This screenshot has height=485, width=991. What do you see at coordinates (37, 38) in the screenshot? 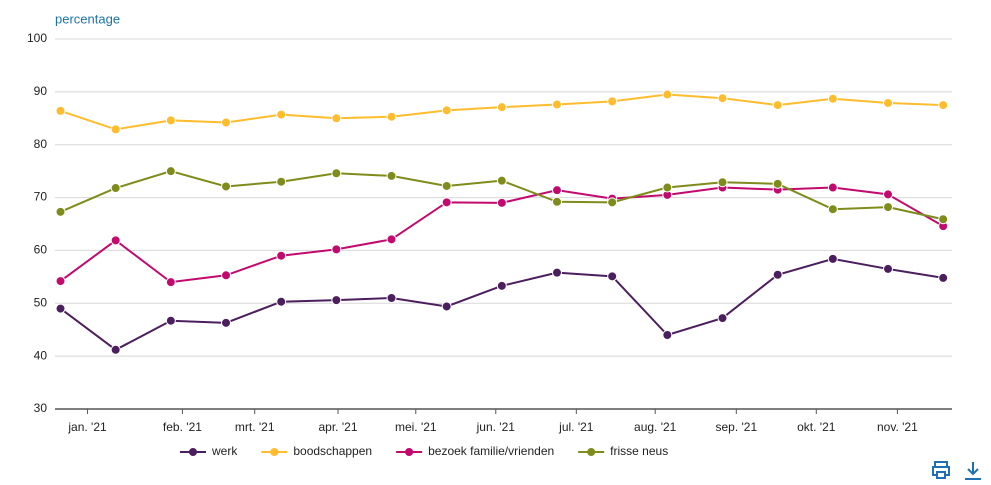
I see `y-tick-label: 100` at bounding box center [37, 38].